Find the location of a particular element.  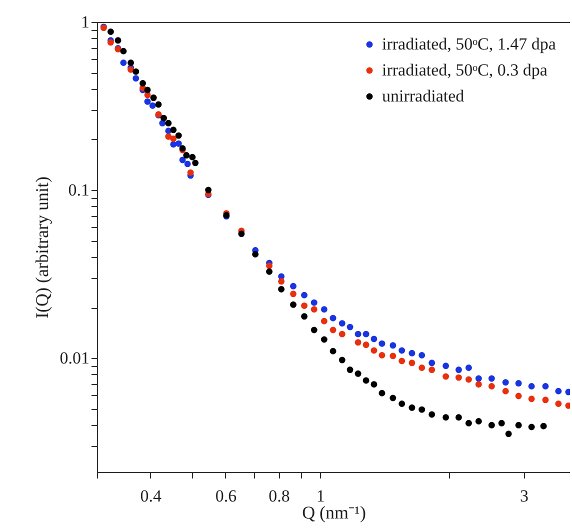

y-axis-title: I(Q) (arbitrary unit) is located at coordinates (42, 247).